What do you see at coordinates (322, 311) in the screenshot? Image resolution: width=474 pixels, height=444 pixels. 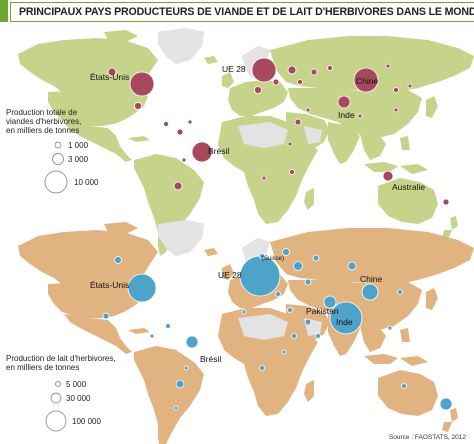 I see `label-pakistan-milk: Pakistan` at bounding box center [322, 311].